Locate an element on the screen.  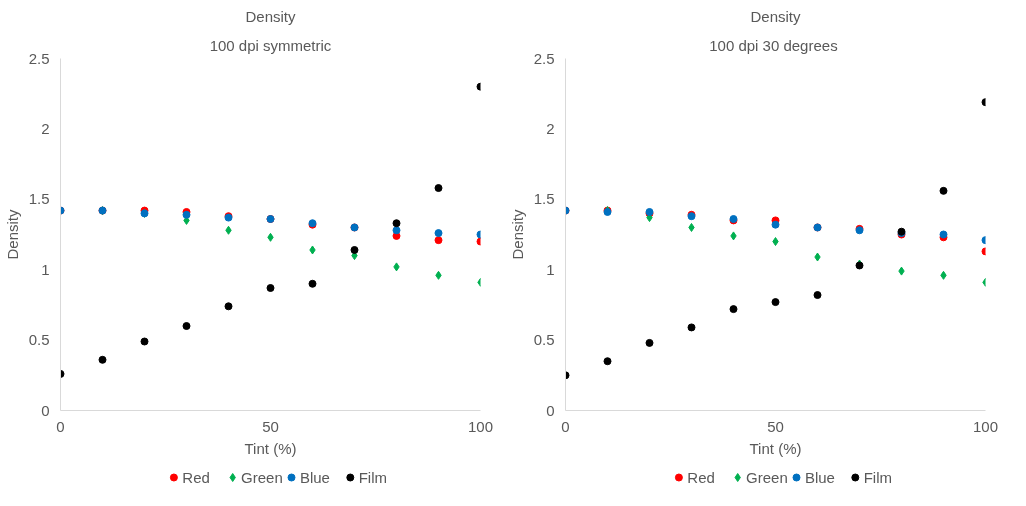
chart-subtitle: 100 dpi 30 degrees is located at coordinates (773, 45).